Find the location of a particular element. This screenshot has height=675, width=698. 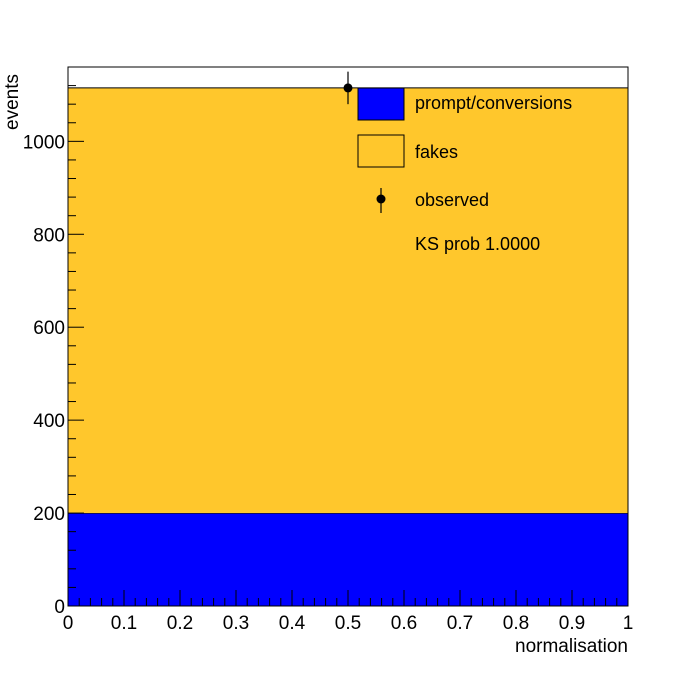

y-tick-label: 1000 is located at coordinates (44, 142).